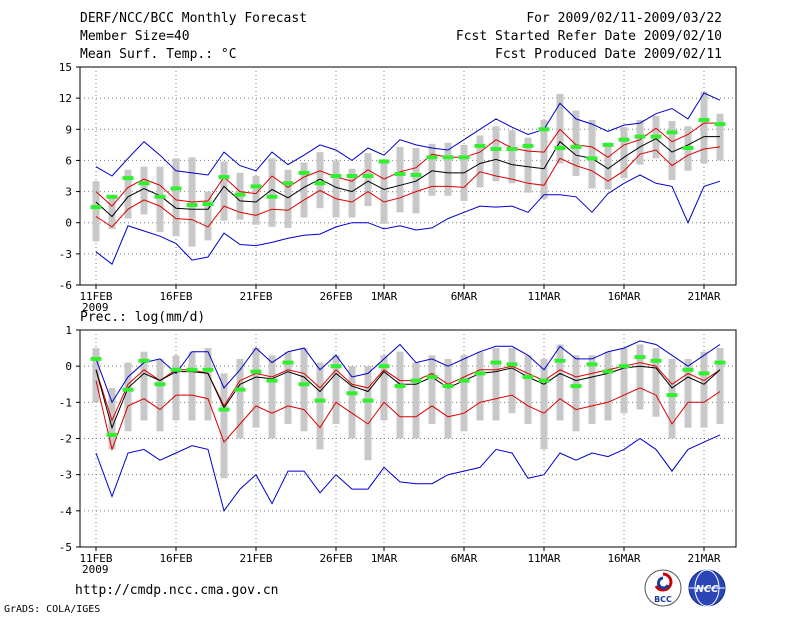 The image size is (800, 618). Describe the element at coordinates (175, 296) in the screenshot. I see `temperature-xtick-label: 16FEB` at that location.